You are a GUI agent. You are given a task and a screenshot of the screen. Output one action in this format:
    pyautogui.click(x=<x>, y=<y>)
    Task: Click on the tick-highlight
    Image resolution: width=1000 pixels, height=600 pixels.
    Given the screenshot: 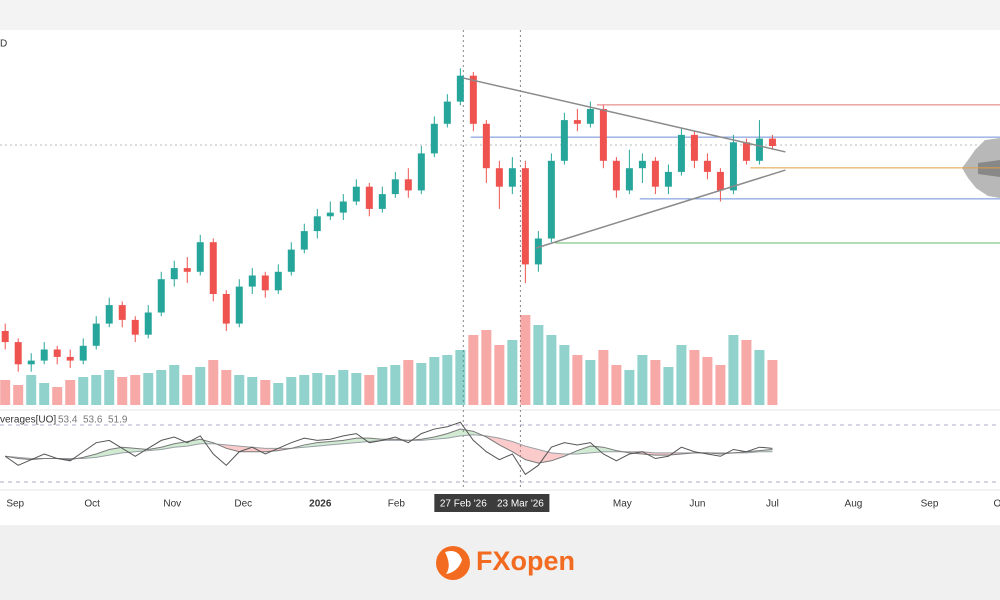 What is the action you would take?
    pyautogui.click(x=463, y=503)
    